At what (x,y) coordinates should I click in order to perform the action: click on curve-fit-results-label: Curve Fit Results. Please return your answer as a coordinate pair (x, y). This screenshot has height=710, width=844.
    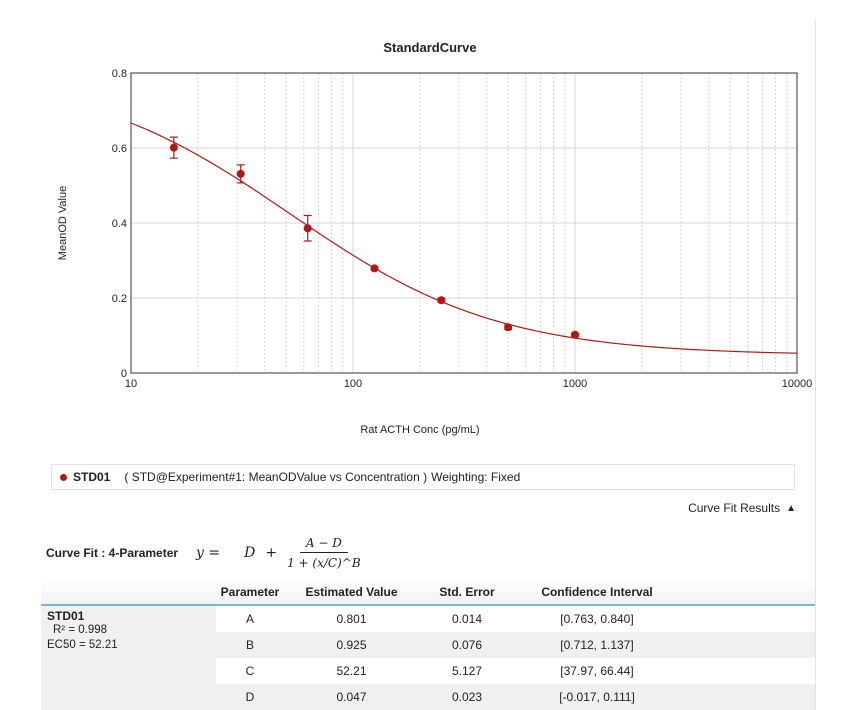
    Looking at the image, I should click on (734, 508).